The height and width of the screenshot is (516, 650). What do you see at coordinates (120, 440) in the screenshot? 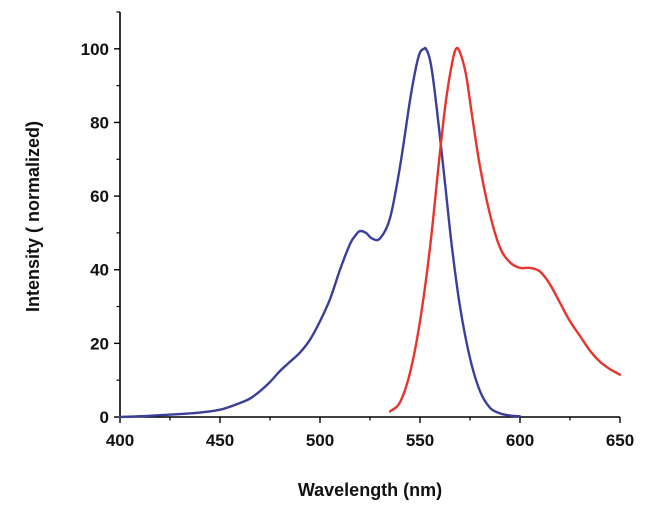
I see `x-tick-label: 400` at bounding box center [120, 440].